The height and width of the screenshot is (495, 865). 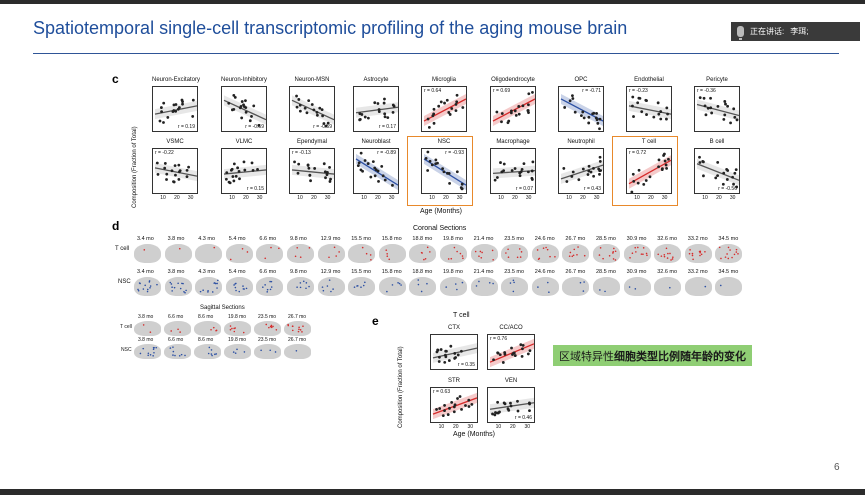 What do you see at coordinates (176, 104) in the screenshot?
I see `scatter-plot: Neuron-Excitatory r = 0.19` at bounding box center [176, 104].